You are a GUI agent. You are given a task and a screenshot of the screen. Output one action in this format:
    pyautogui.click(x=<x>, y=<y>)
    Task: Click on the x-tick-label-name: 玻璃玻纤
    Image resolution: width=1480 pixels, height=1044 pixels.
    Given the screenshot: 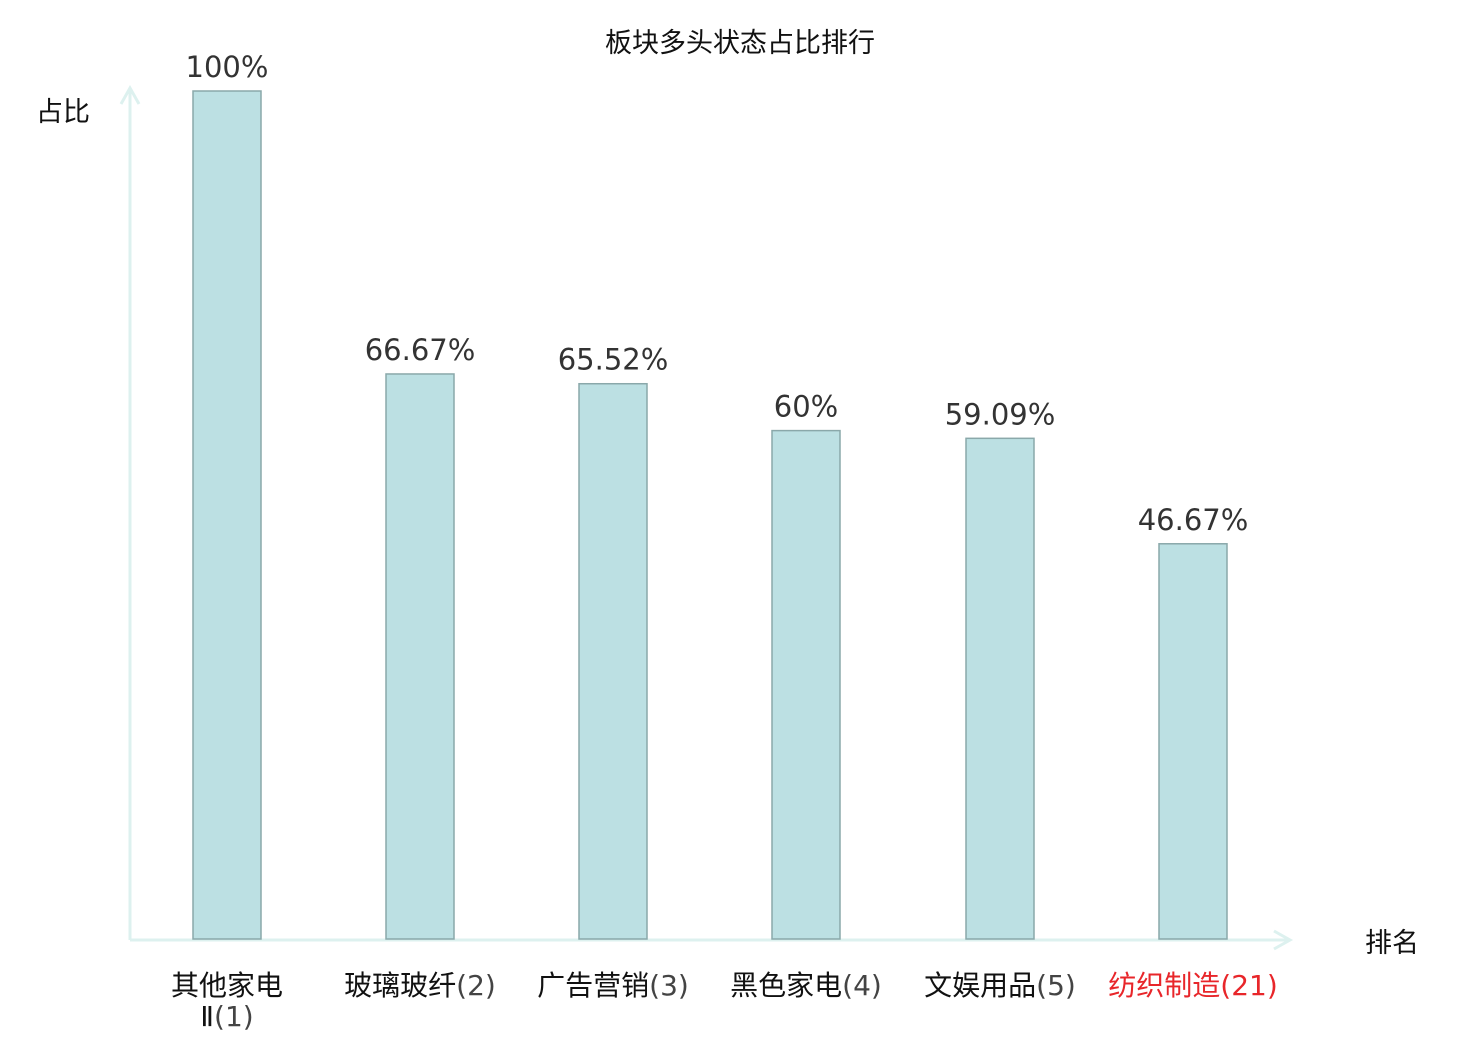 What is the action you would take?
    pyautogui.click(x=400, y=985)
    